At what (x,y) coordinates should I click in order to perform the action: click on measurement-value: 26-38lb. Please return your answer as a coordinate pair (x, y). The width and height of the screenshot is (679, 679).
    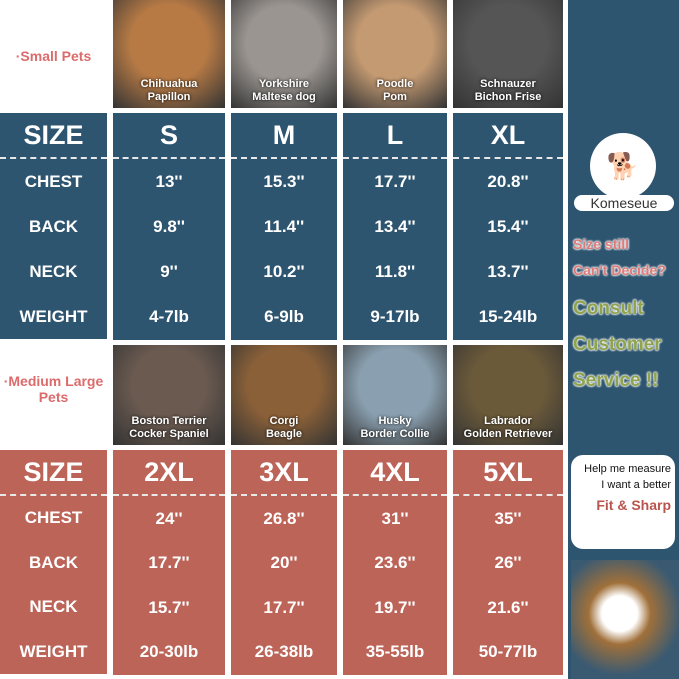
    Looking at the image, I should click on (284, 652).